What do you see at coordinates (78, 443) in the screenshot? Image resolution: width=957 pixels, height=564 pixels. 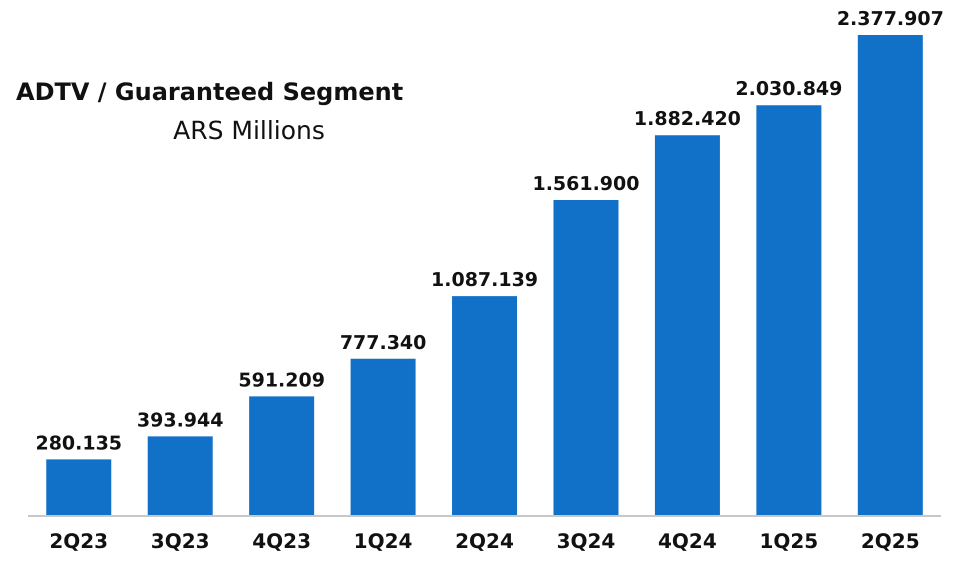 I see `data-label: 280.135` at bounding box center [78, 443].